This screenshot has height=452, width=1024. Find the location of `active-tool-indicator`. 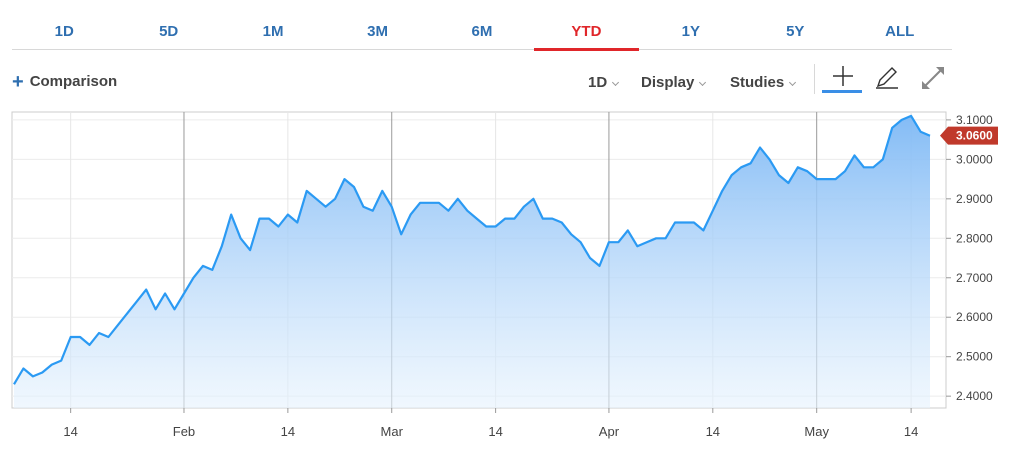

active-tool-indicator is located at coordinates (842, 91).